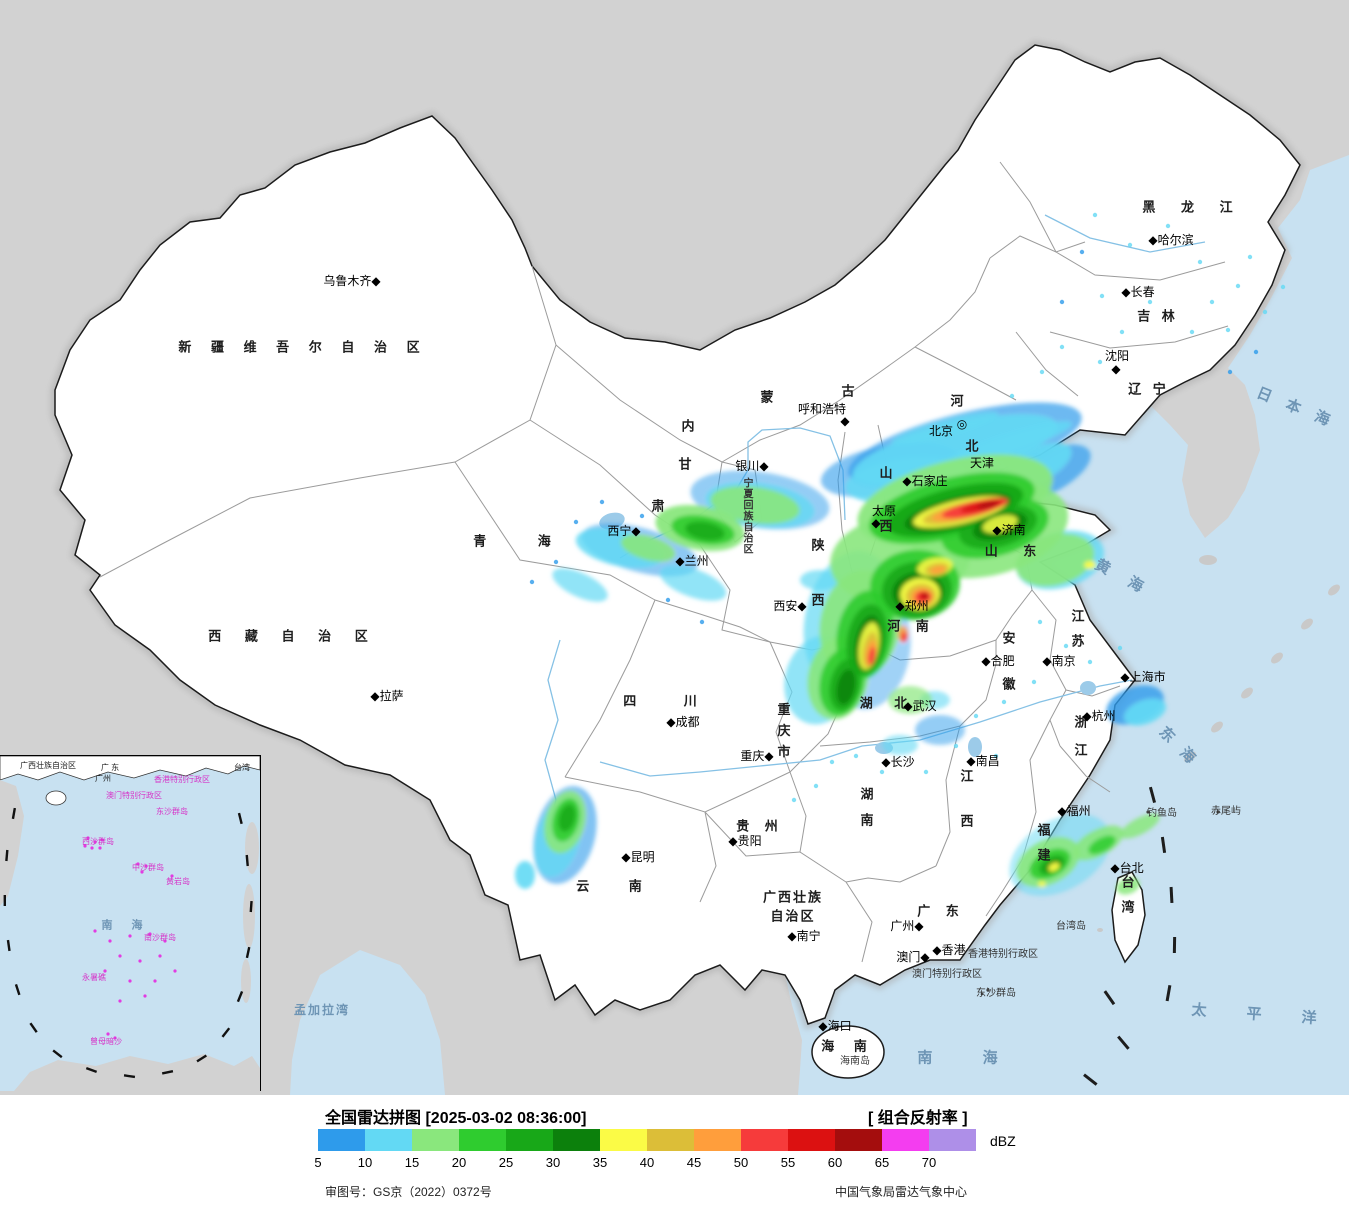 Image resolution: width=1349 pixels, height=1208 pixels. Describe the element at coordinates (882, 1162) in the screenshot. I see `legend-tick-65: 65` at that location.